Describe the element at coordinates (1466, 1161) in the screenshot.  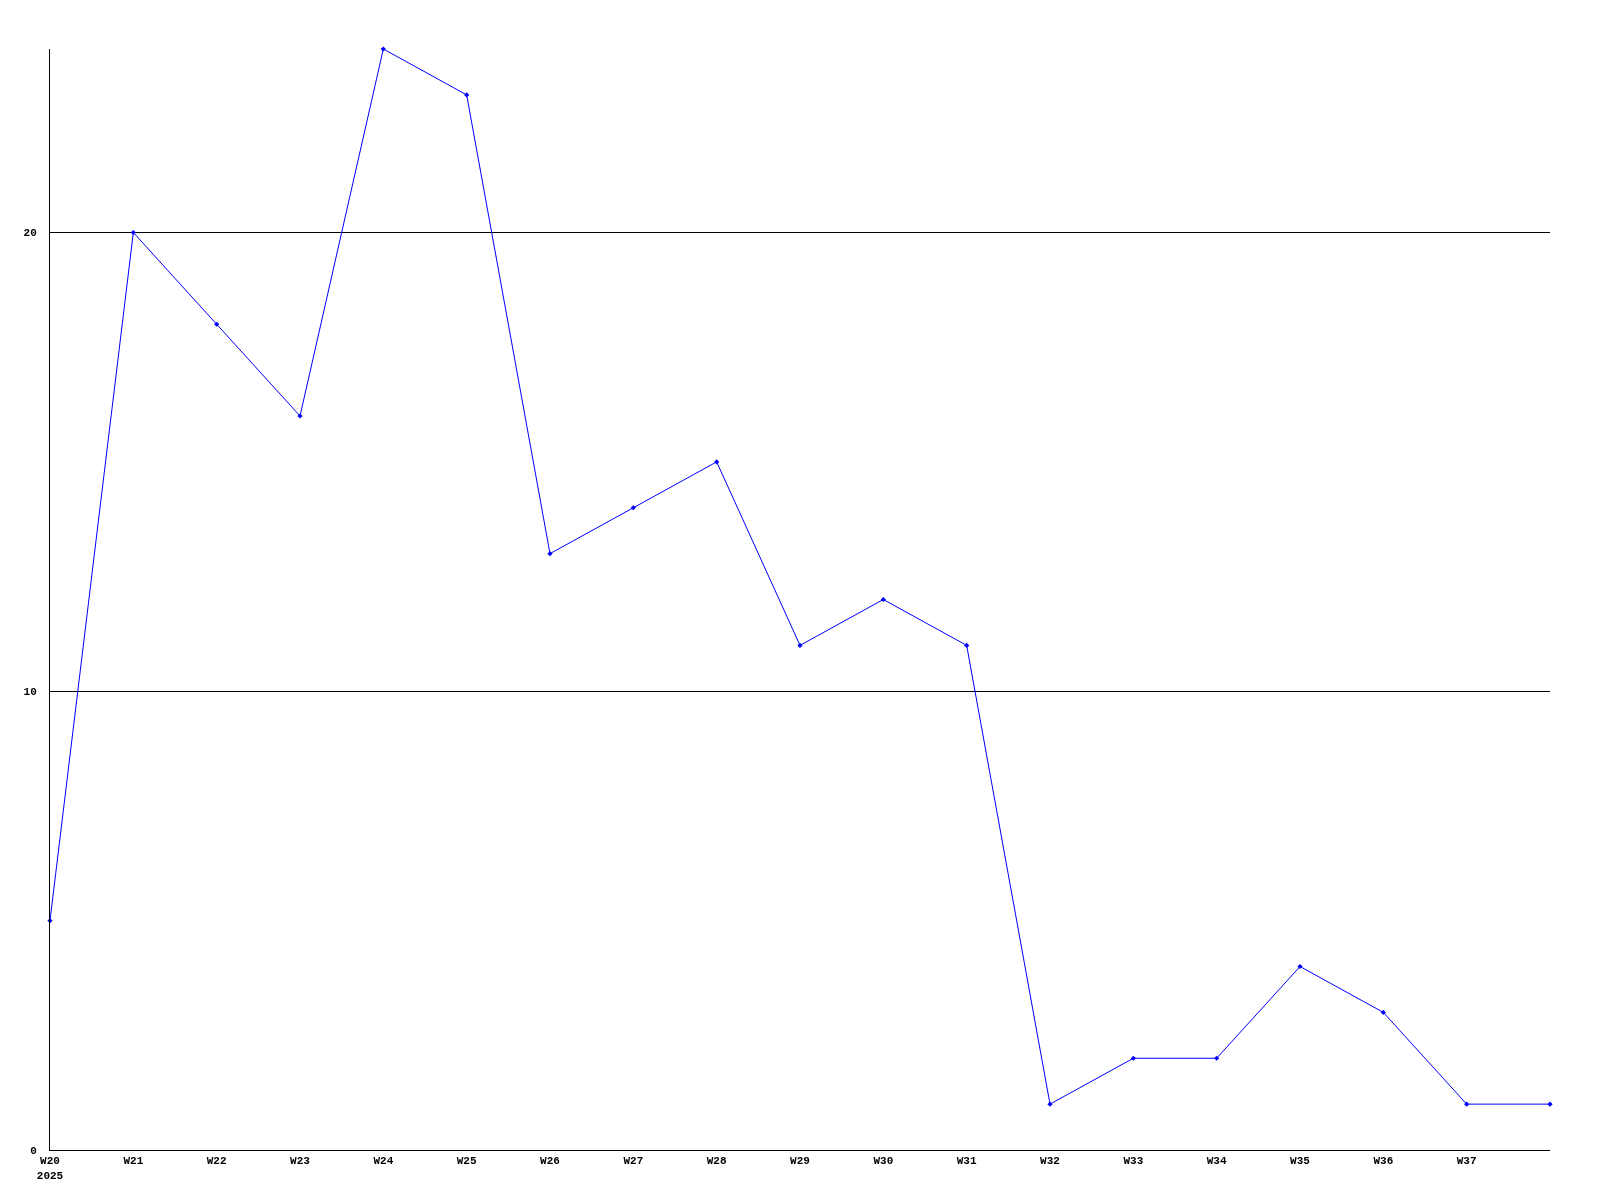
I see `x-tick-label: W37` at that location.